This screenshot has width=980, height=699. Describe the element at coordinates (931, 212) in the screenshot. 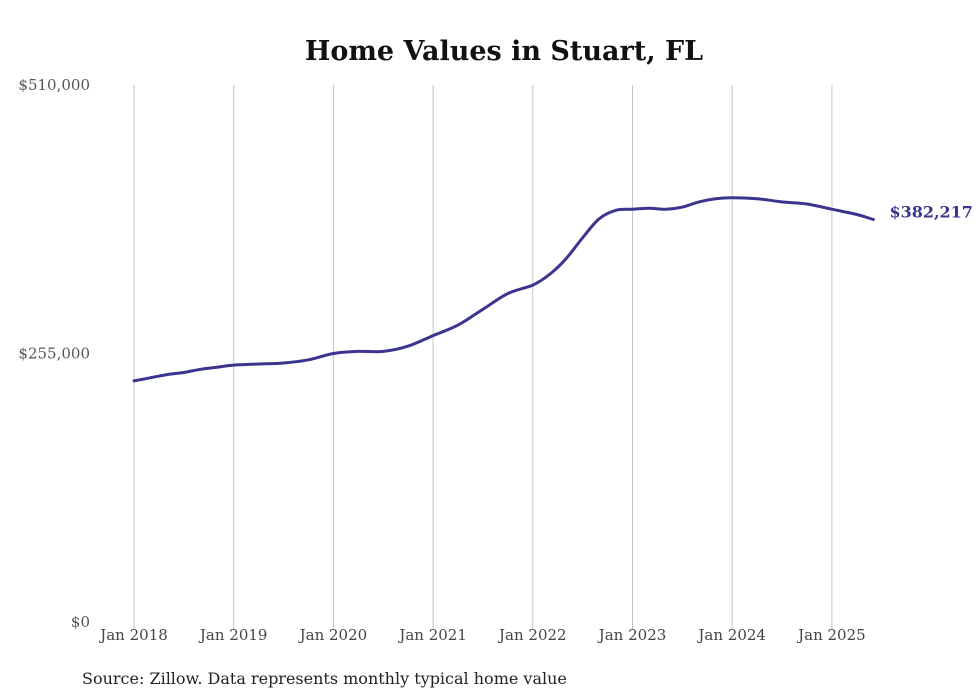

I see `end-value-label: $382,217` at that location.